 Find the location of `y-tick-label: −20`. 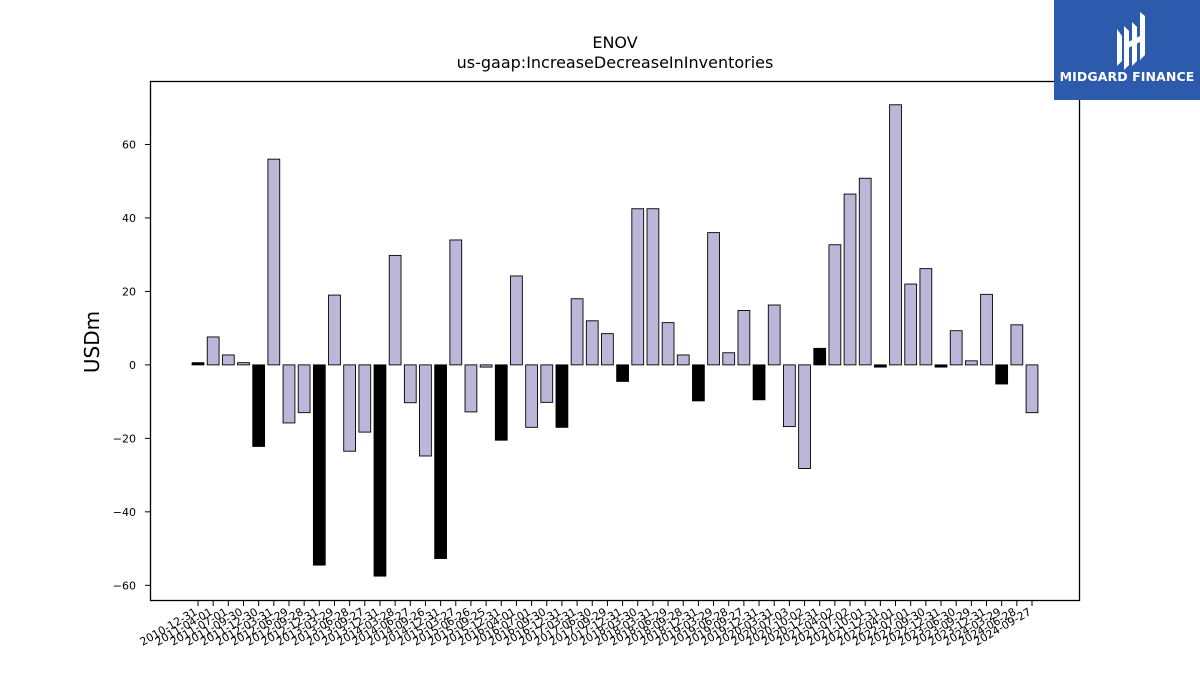

y-tick-label: −20 is located at coordinates (124, 438).